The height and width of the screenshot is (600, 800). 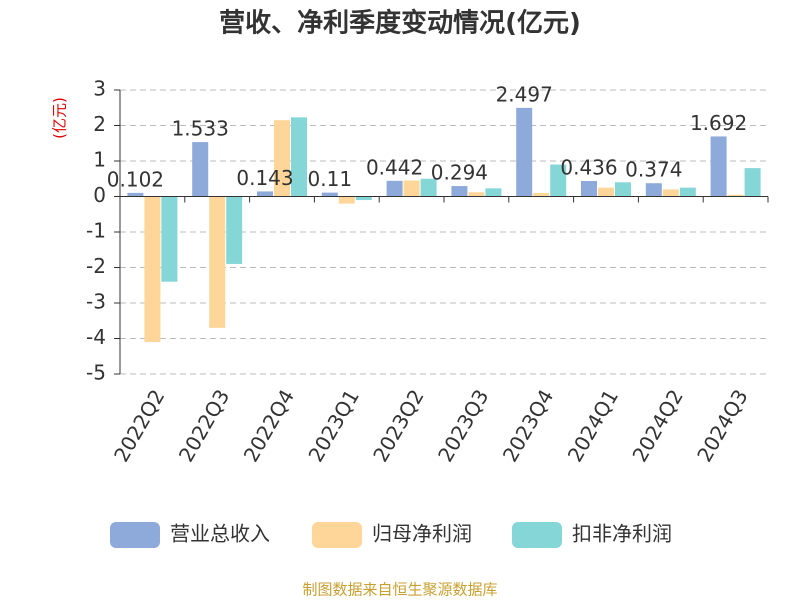 I want to click on data-label: 0.102, so click(x=135, y=179).